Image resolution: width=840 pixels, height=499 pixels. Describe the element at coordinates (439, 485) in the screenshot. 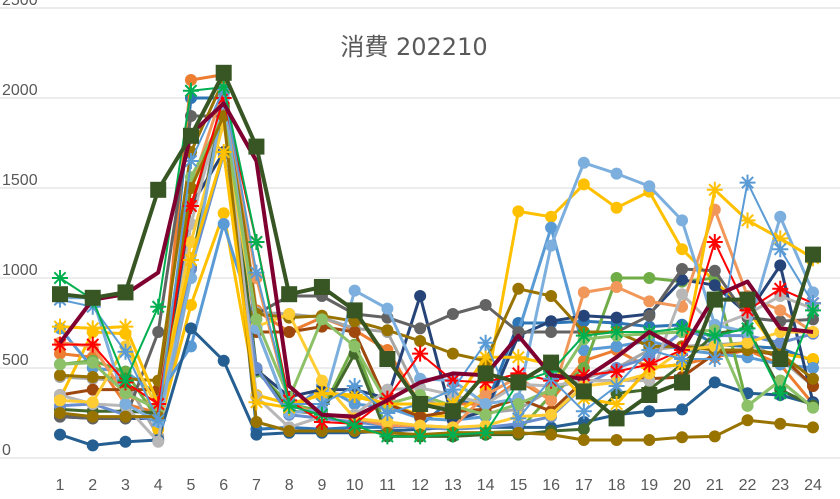

I see `x-axis-tick-labels: 1 2 3 4 5 6 7 8 9 10 11 12 13 14 15 16 17 18 19 20 21 22 23 24` at that location.